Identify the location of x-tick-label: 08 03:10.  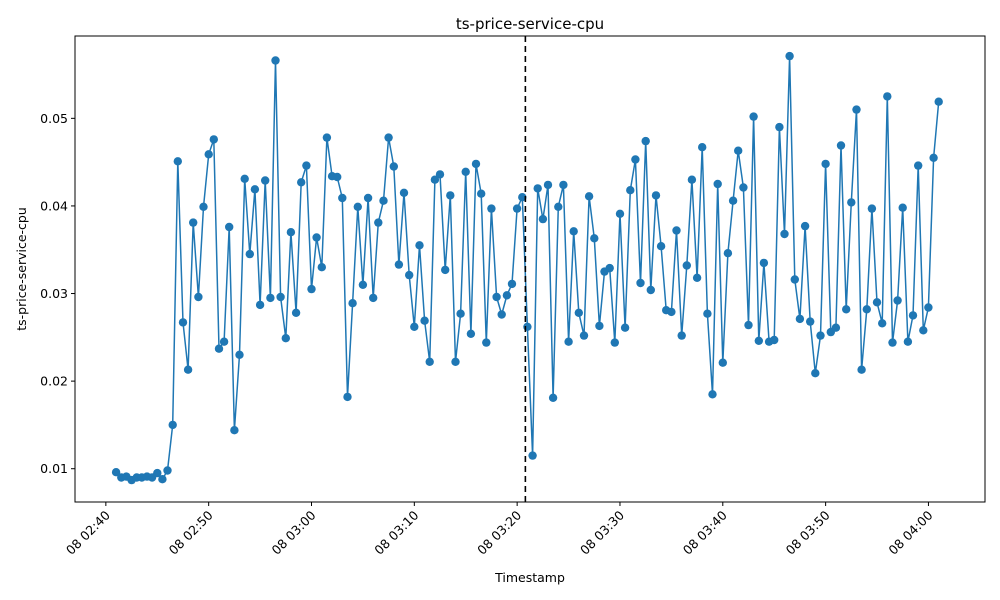
(396, 532).